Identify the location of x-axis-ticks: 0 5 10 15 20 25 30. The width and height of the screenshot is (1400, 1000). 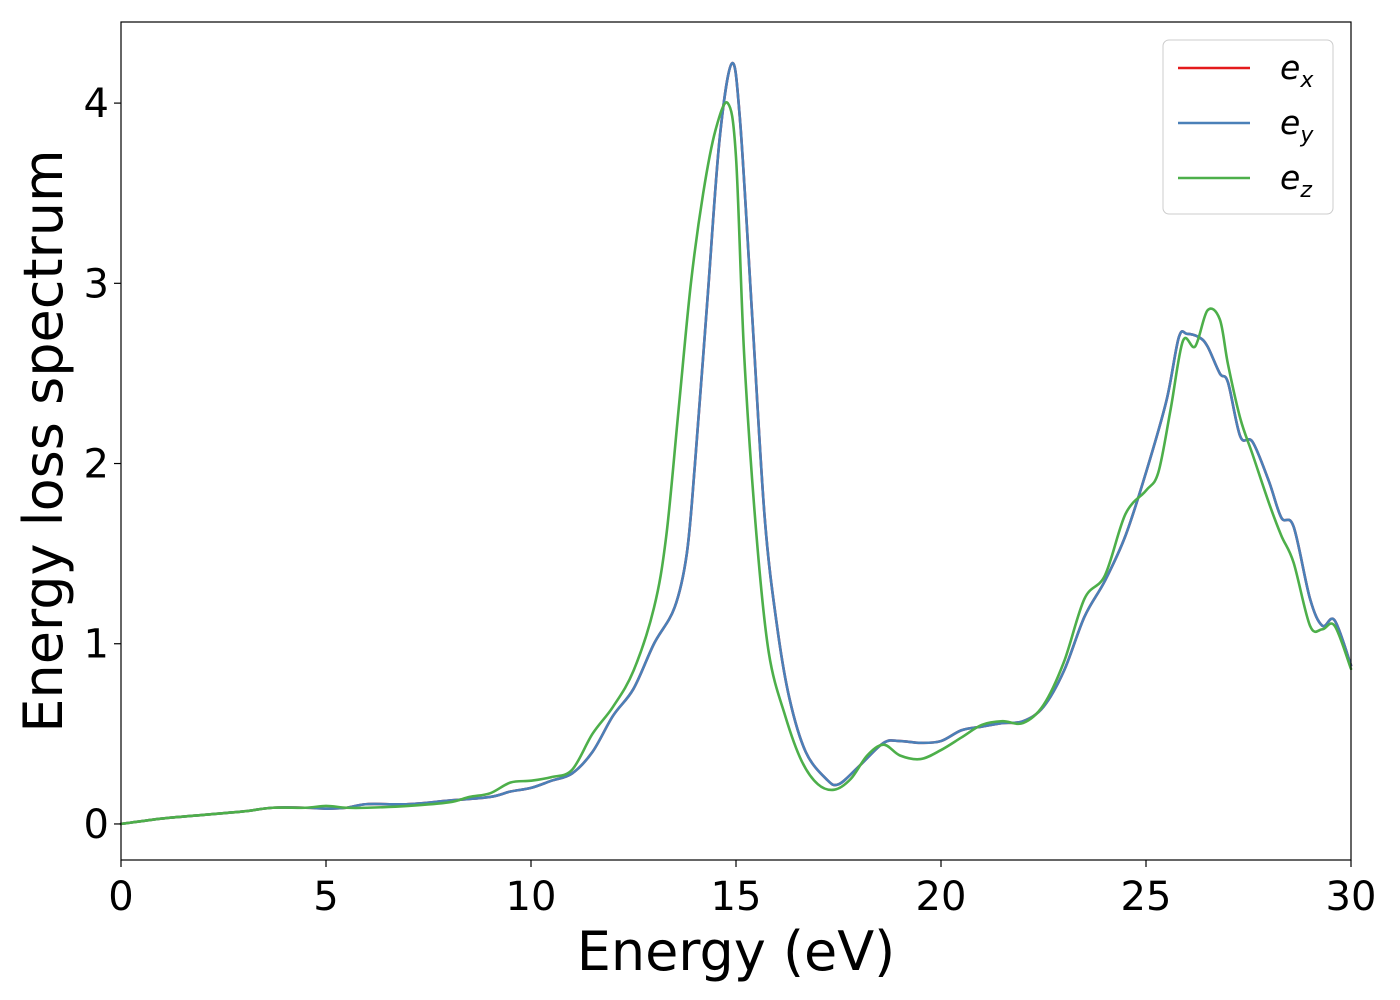
(742, 890).